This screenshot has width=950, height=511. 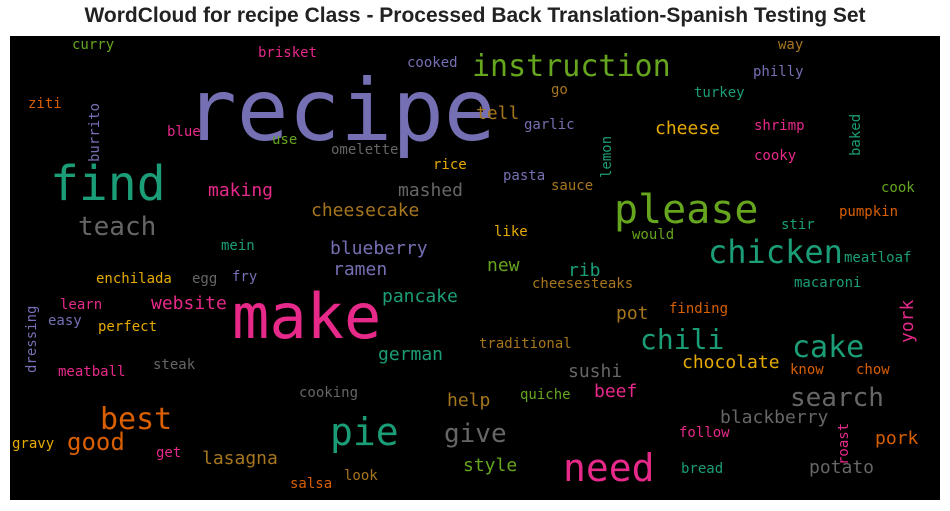 I want to click on word-pancake: pancake, so click(x=420, y=296).